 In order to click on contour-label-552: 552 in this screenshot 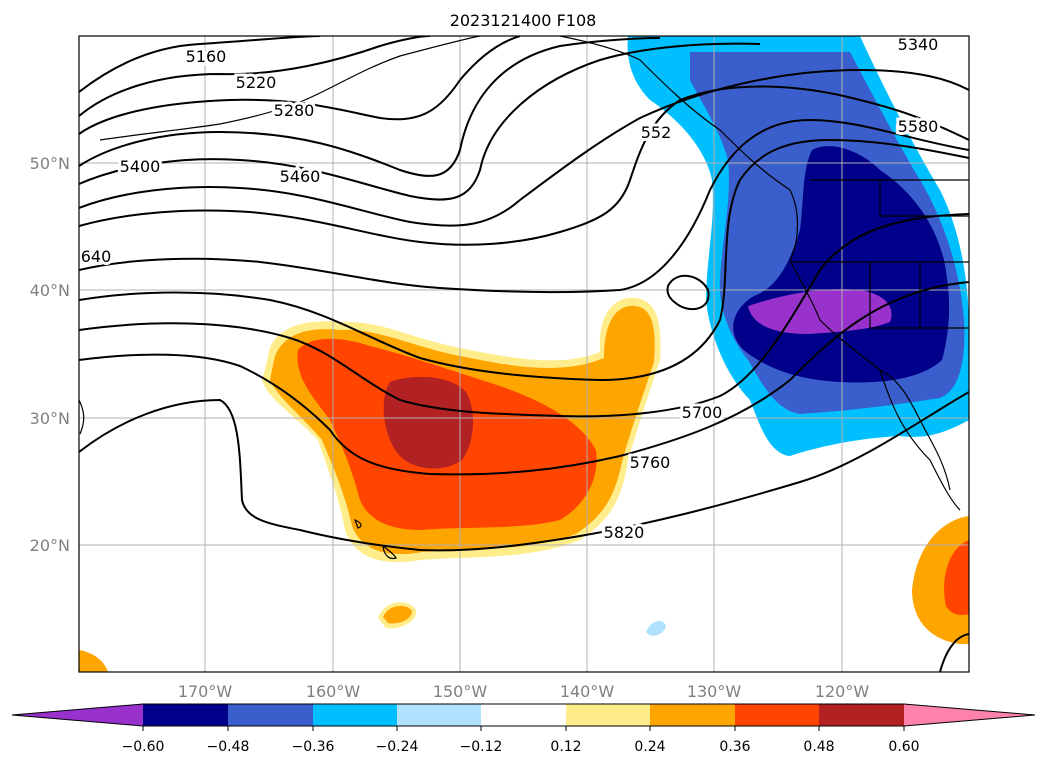, I will do `click(656, 132)`.